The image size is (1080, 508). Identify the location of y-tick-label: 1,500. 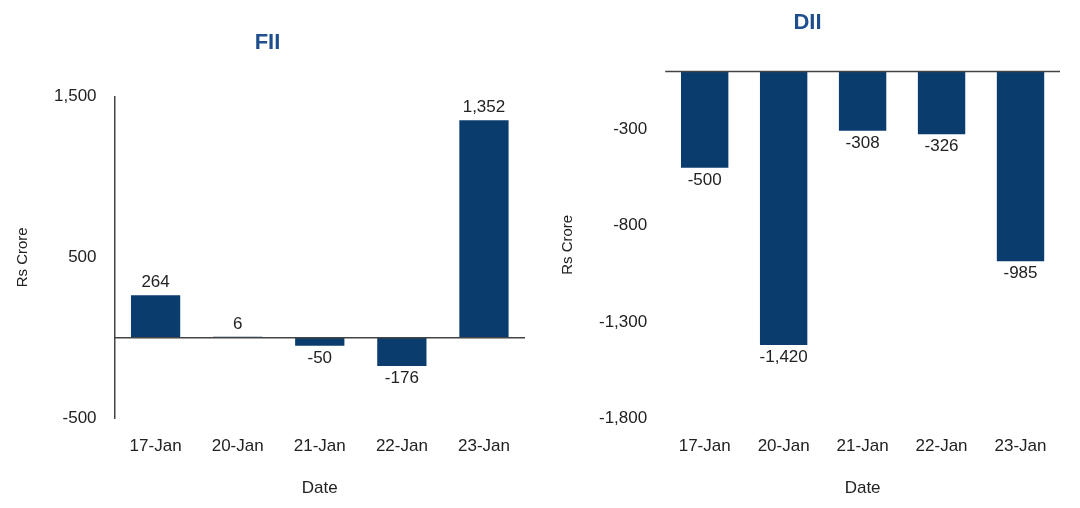
(75, 96).